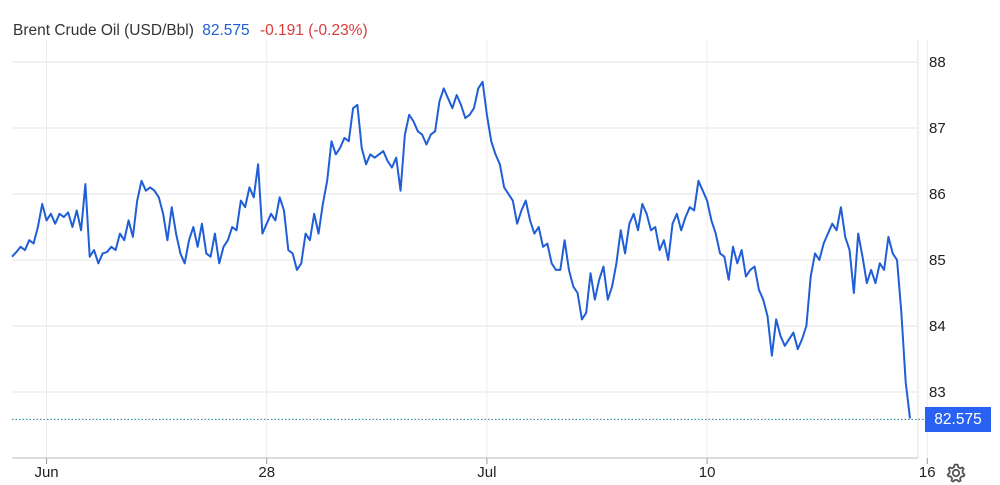 This screenshot has height=485, width=1000. What do you see at coordinates (956, 473) in the screenshot?
I see `gear-icon` at bounding box center [956, 473].